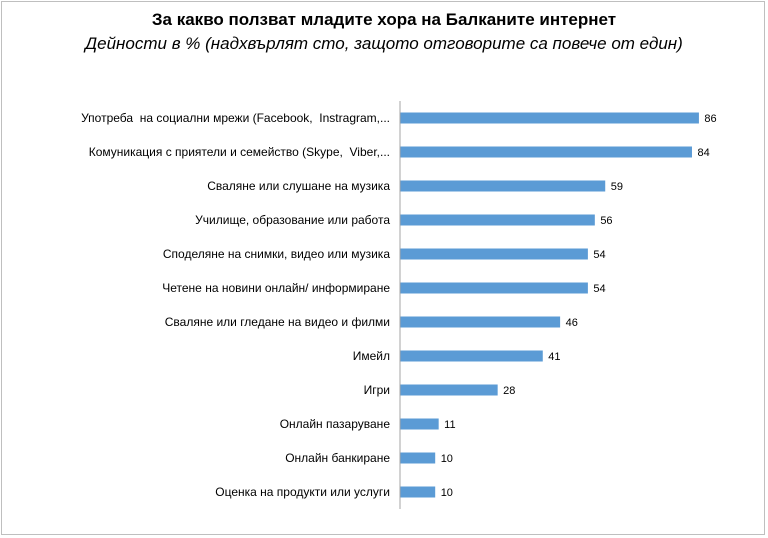 The width and height of the screenshot is (768, 538). Describe the element at coordinates (703, 153) in the screenshot. I see `value-label-1: 84` at that location.